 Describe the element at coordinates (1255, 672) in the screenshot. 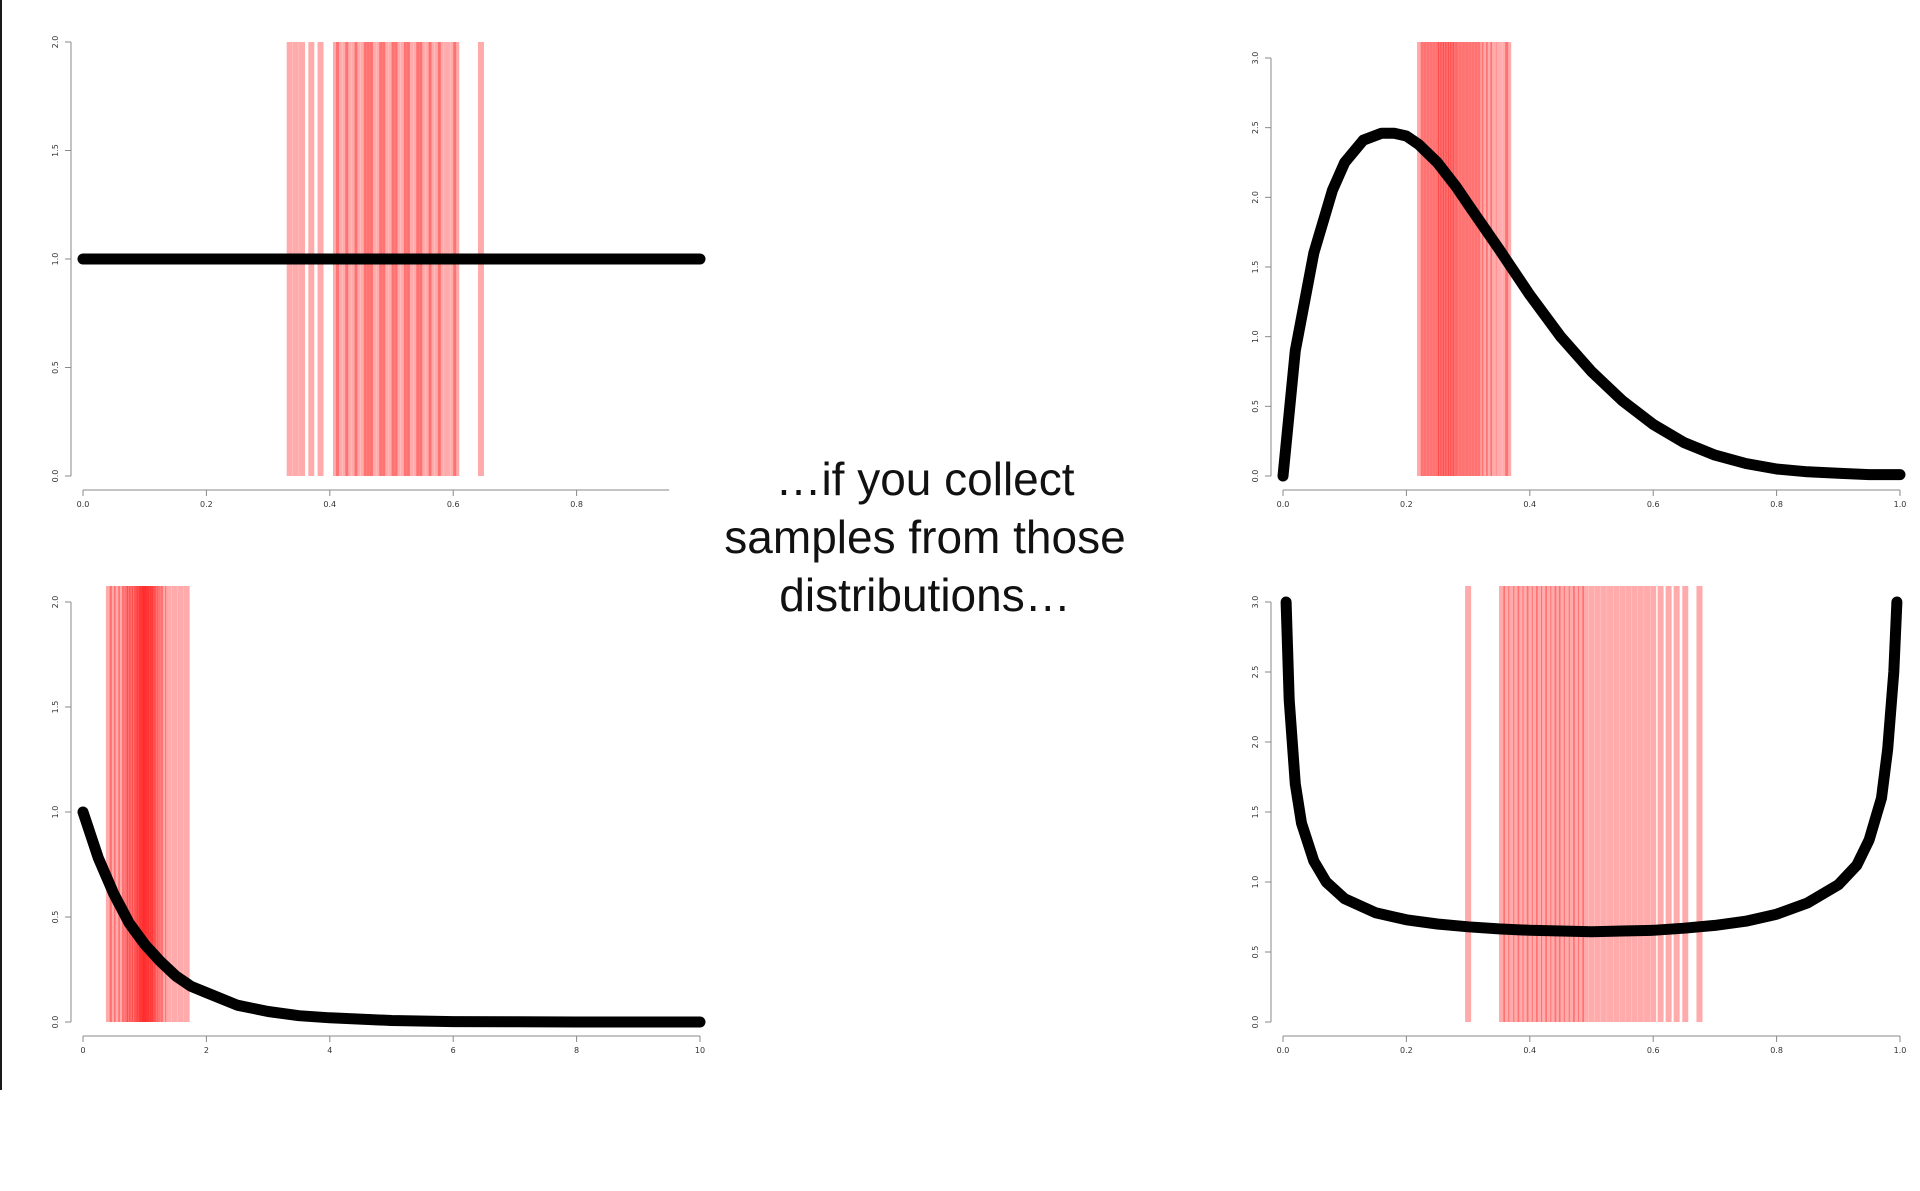

I see `y-tick-label: 2.5` at that location.